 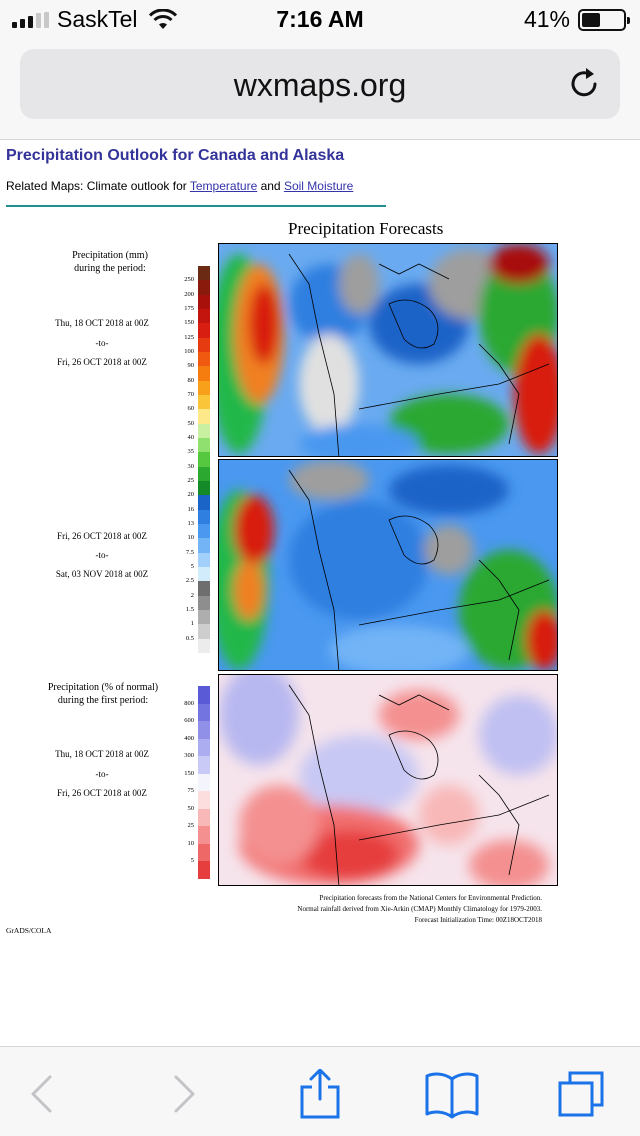 I want to click on precip-pct-colorbar, so click(x=204, y=782).